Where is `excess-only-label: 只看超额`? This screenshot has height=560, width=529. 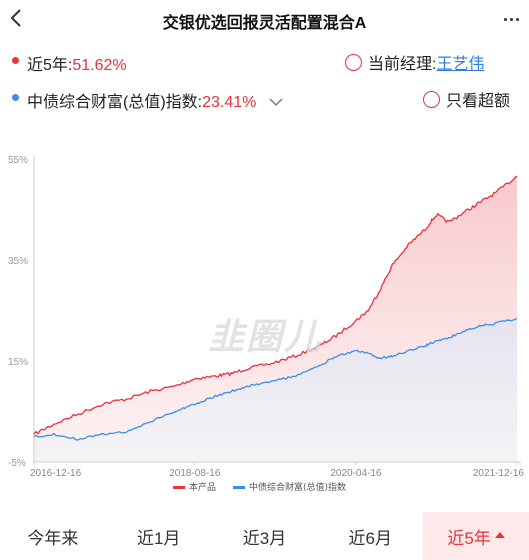 excess-only-label: 只看超额 is located at coordinates (478, 101).